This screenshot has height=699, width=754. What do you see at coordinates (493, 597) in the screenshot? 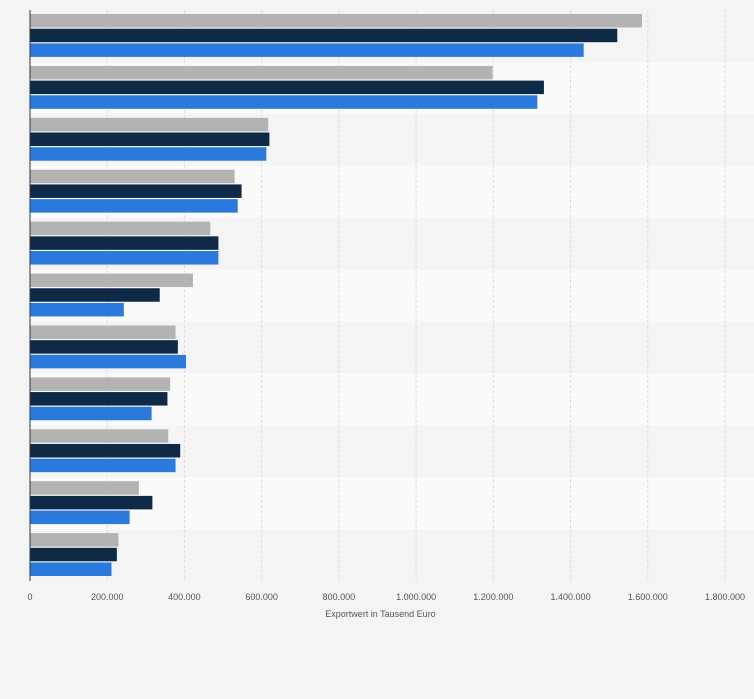
I see `x-tick-label: 1.200.000` at bounding box center [493, 597].